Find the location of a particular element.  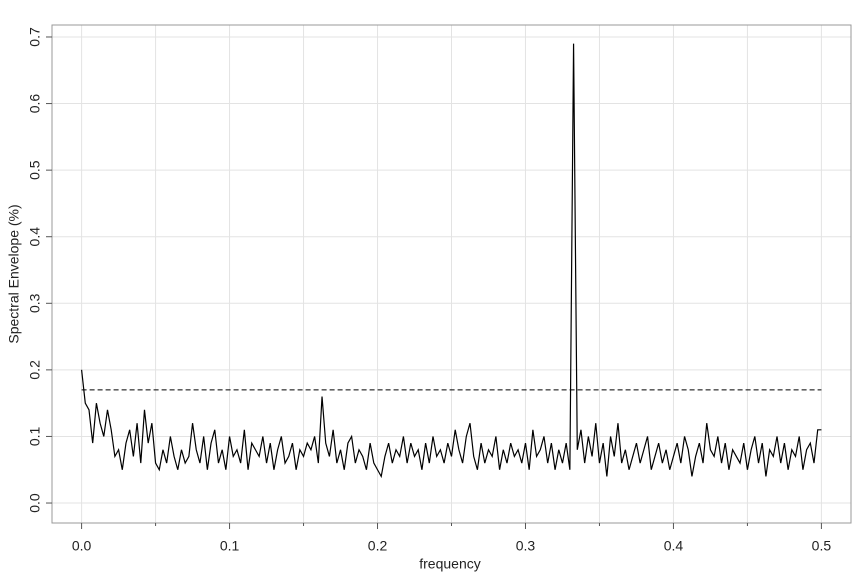

y-tick-label: 0.0 is located at coordinates (35, 503).